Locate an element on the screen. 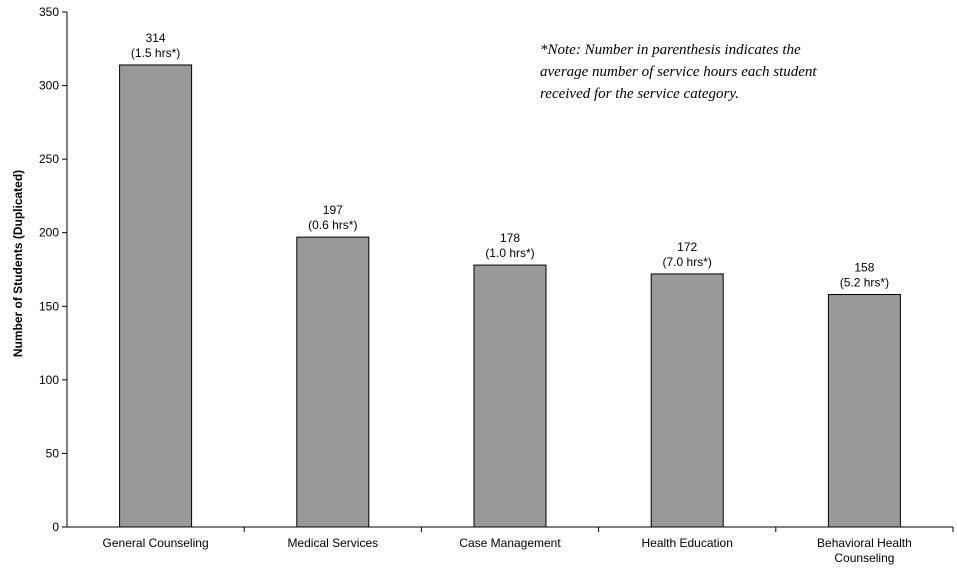 Image resolution: width=957 pixels, height=578 pixels. data-label: (7.0 hrs*) is located at coordinates (687, 262).